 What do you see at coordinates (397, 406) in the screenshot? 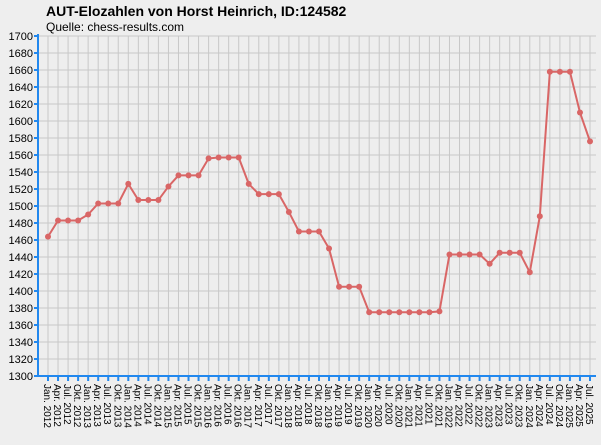
I see `x-tick-label: Okt. 2020` at bounding box center [397, 406].